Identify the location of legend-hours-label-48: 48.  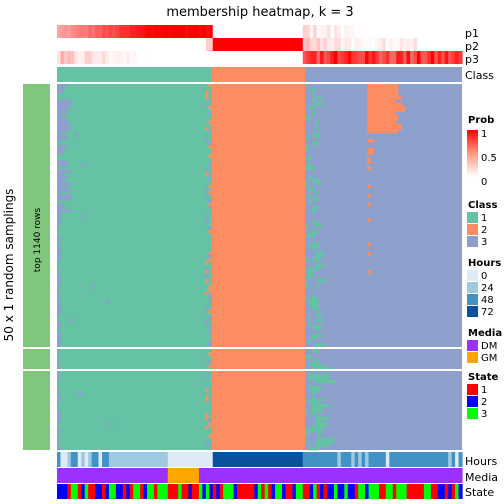
(487, 300).